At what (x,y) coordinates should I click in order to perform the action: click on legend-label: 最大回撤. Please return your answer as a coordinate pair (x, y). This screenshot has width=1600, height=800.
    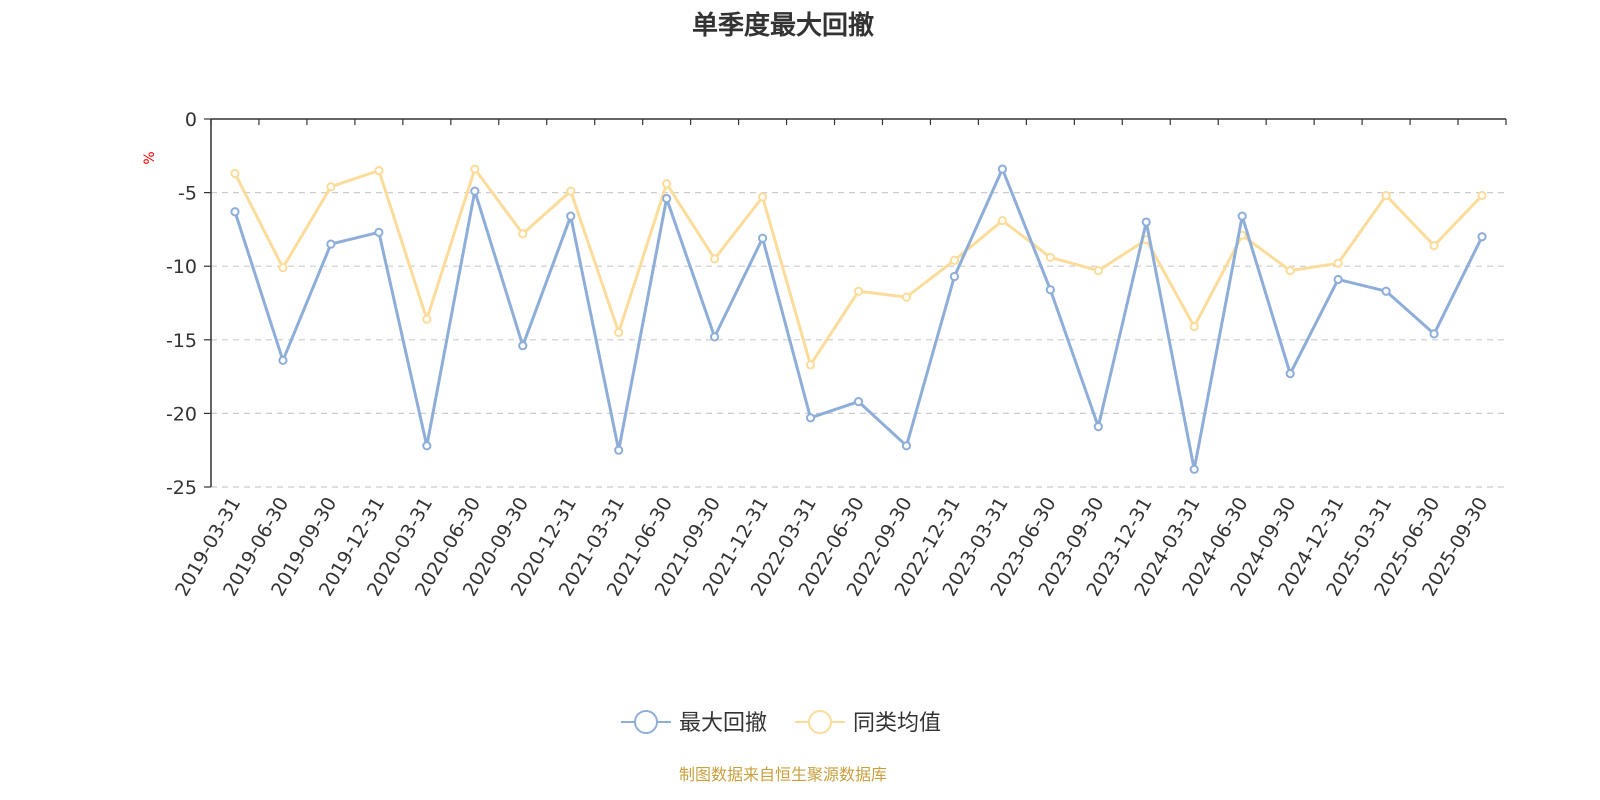
    Looking at the image, I should click on (723, 723).